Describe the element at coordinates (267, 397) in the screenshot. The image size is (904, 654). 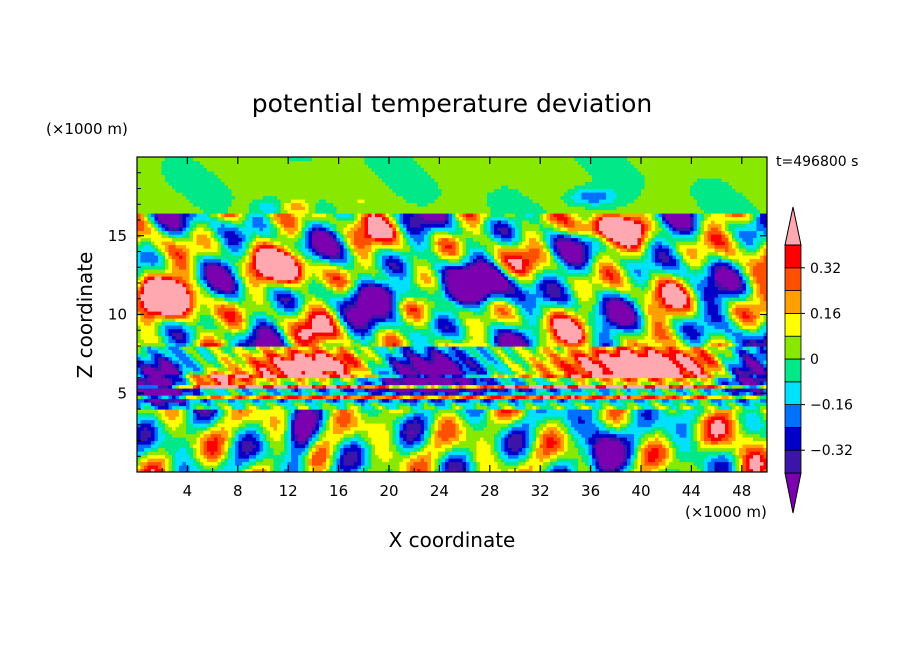
I see `field-cell-2042` at that location.